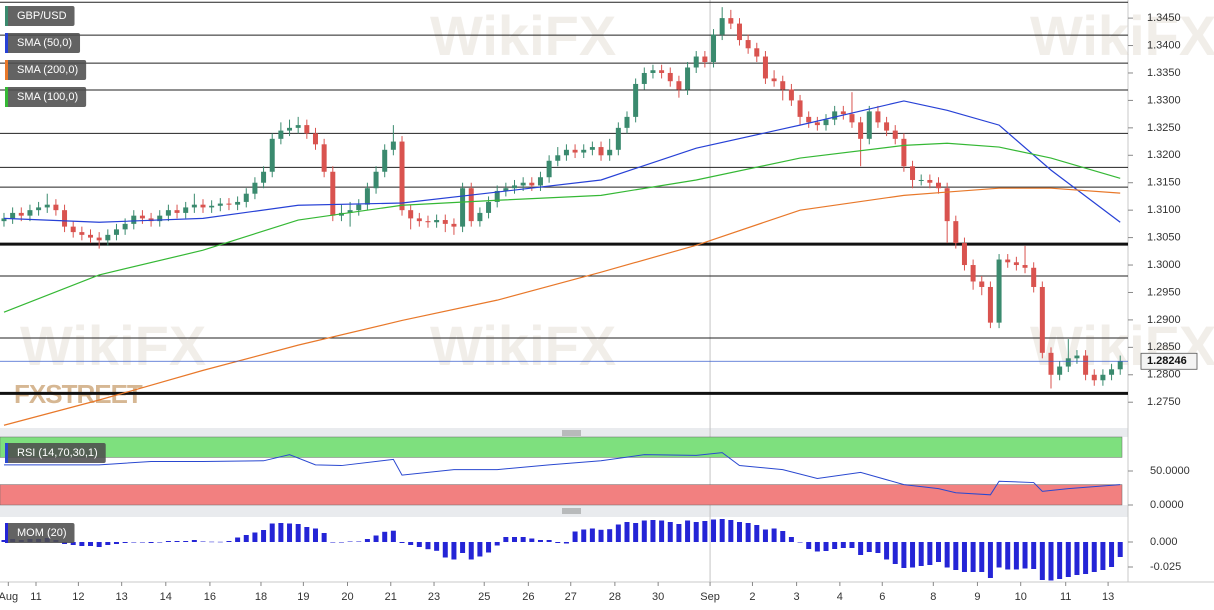 The height and width of the screenshot is (610, 1214). What do you see at coordinates (9, 597) in the screenshot?
I see `x-tick-label: Aug` at bounding box center [9, 597].